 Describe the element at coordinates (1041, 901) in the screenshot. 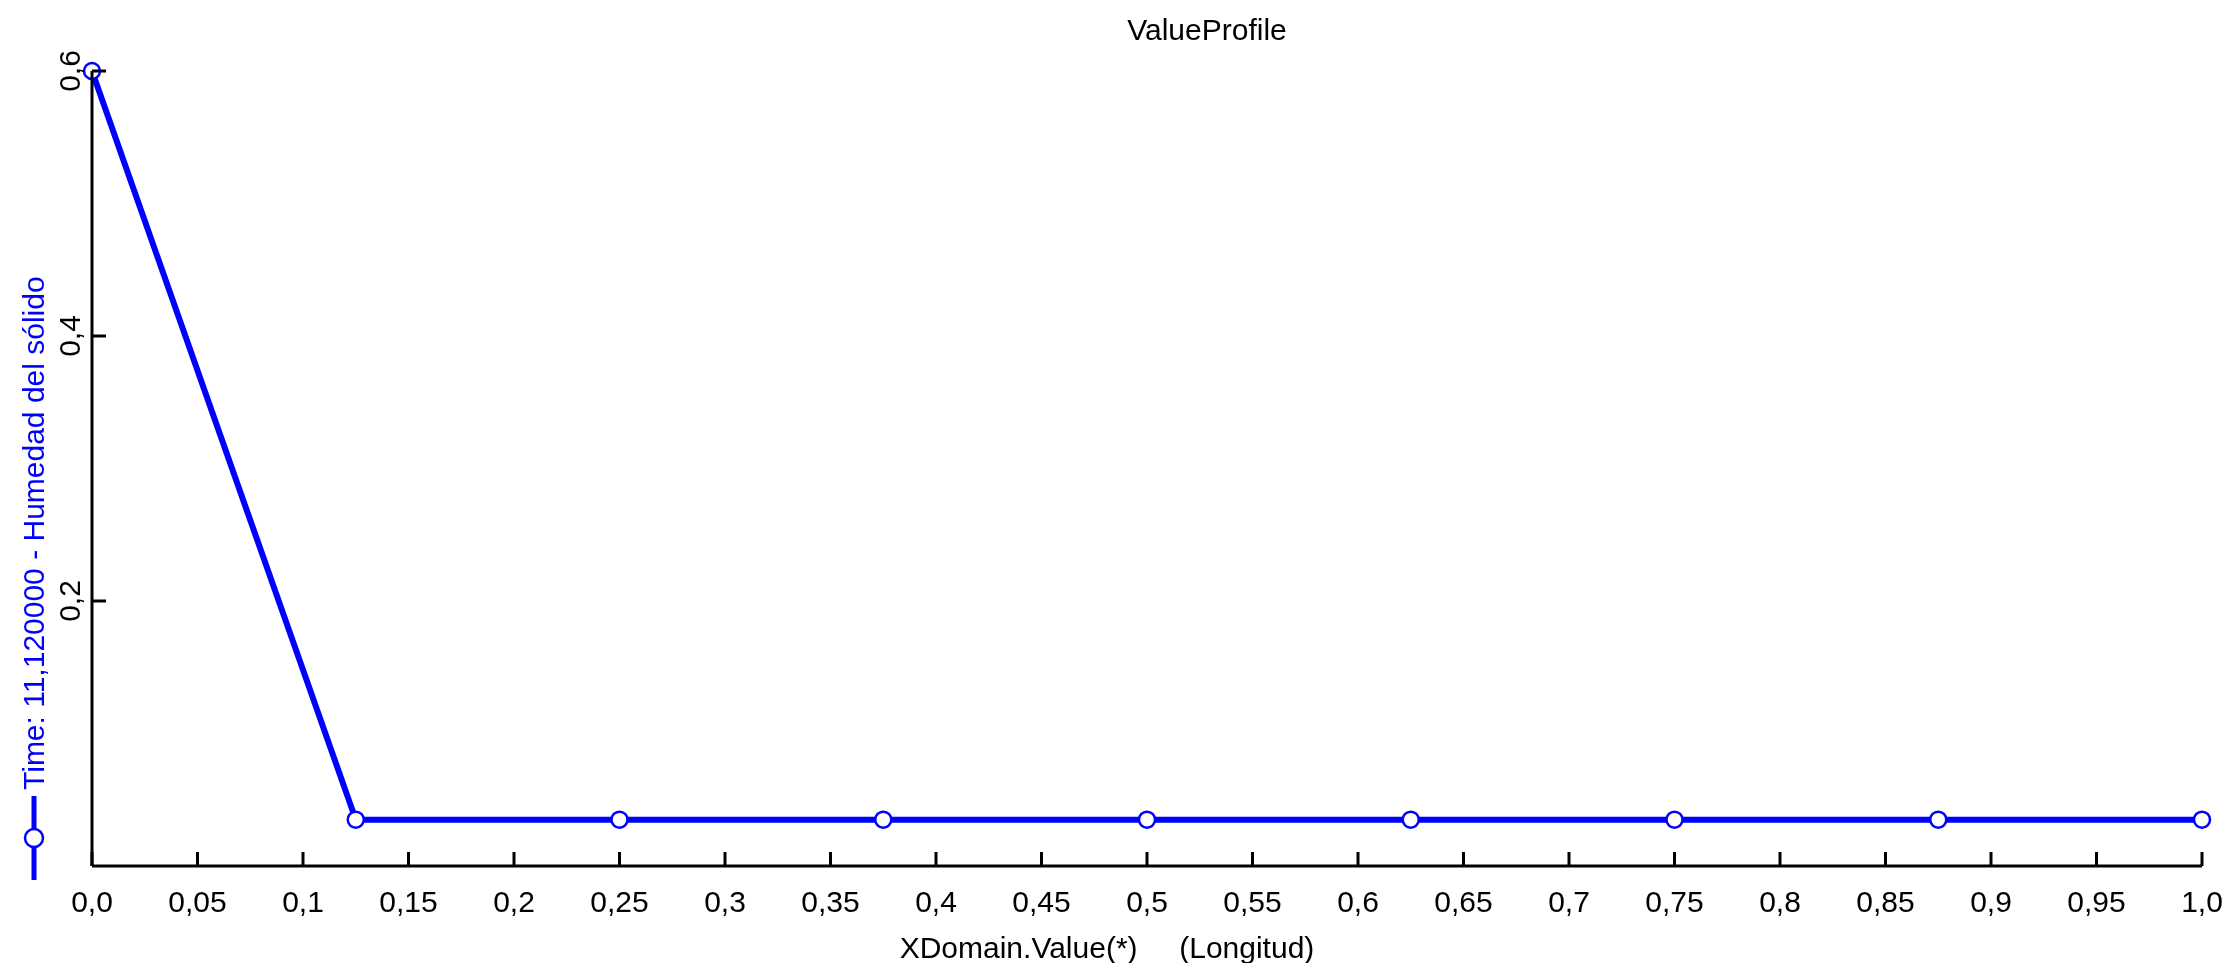

I see `x-tick-label: 0,45` at that location.